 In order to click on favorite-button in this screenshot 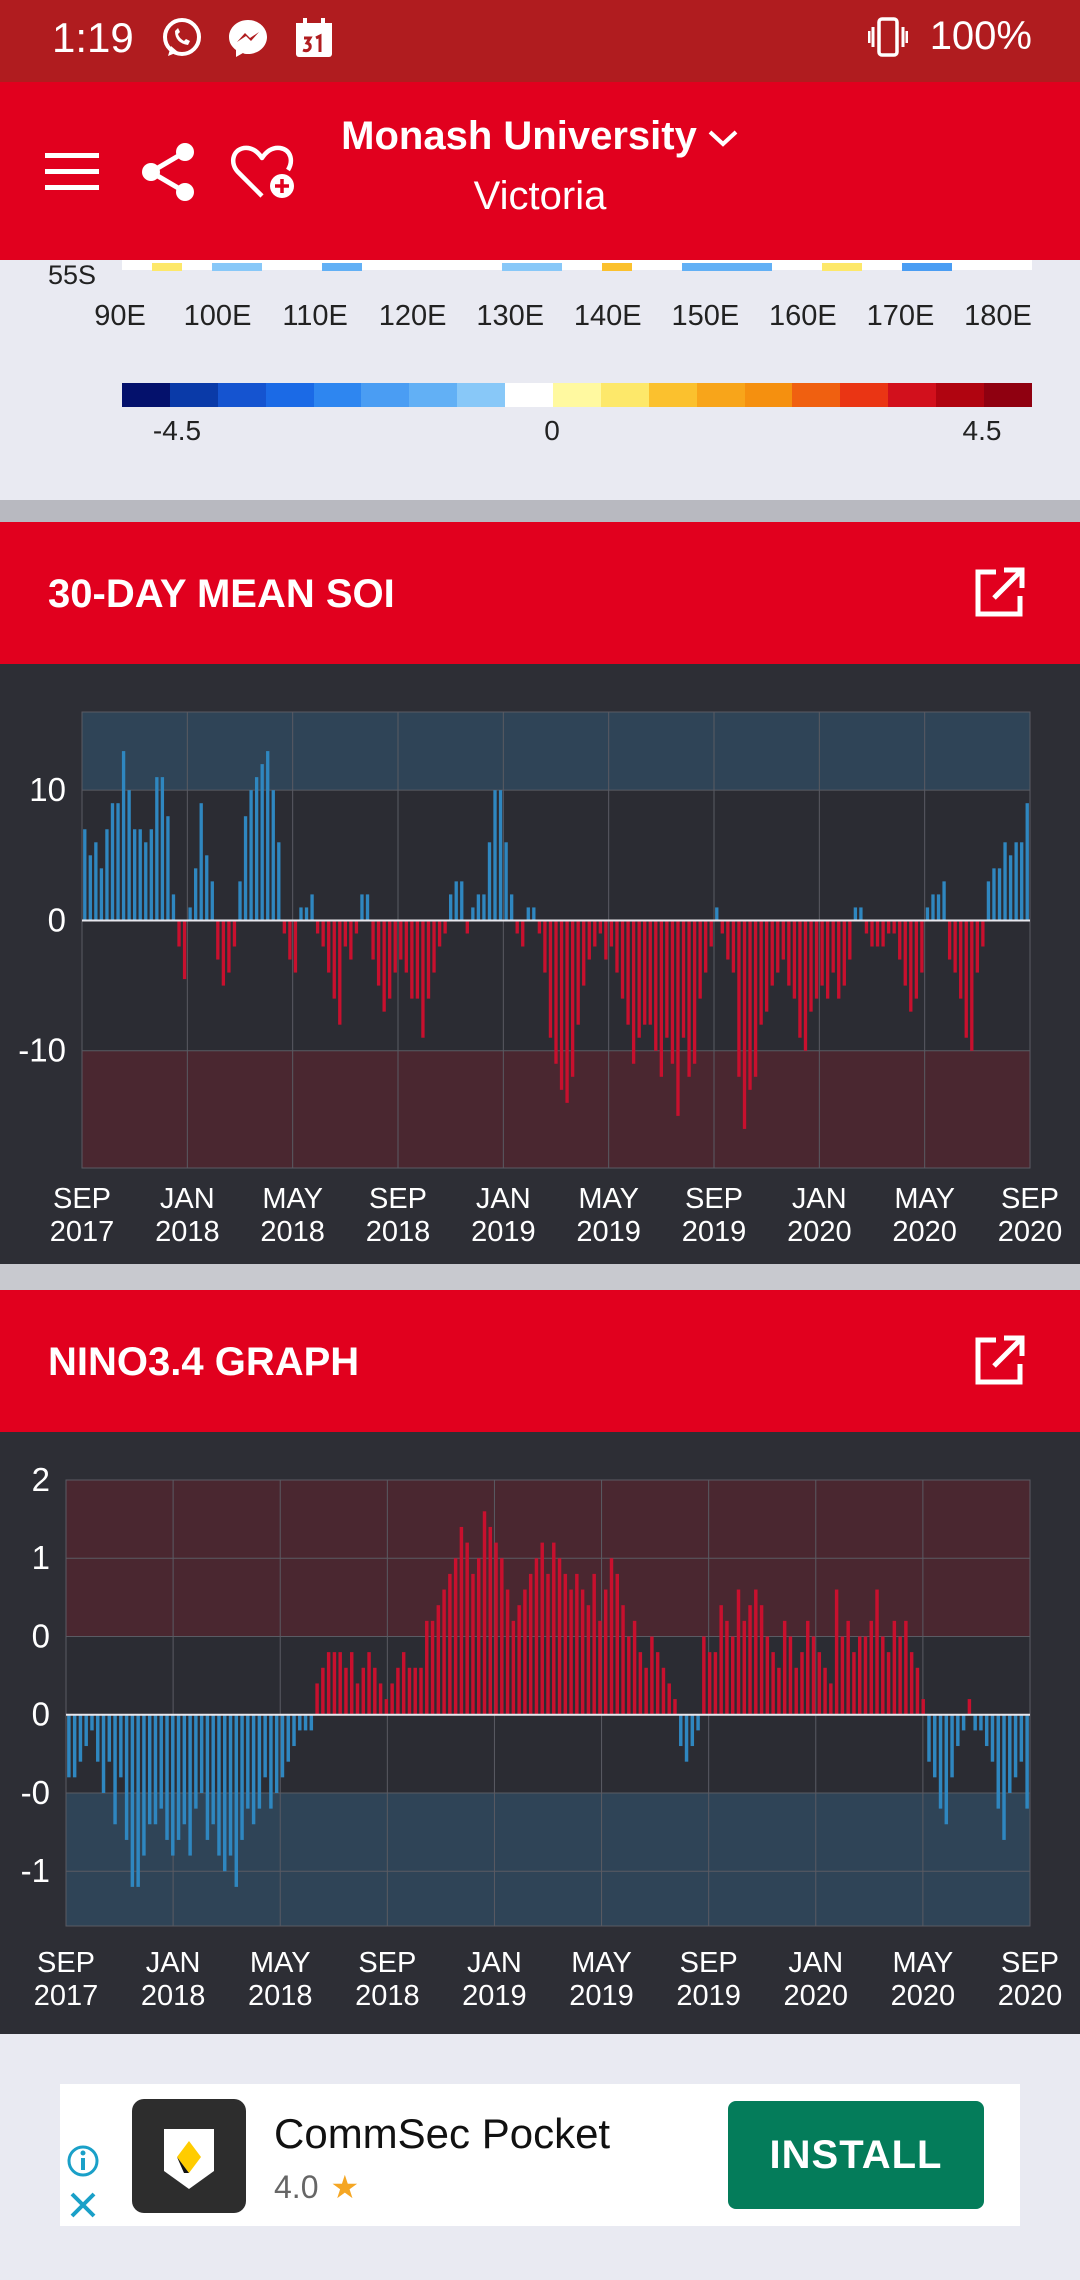, I will do `click(266, 172)`.